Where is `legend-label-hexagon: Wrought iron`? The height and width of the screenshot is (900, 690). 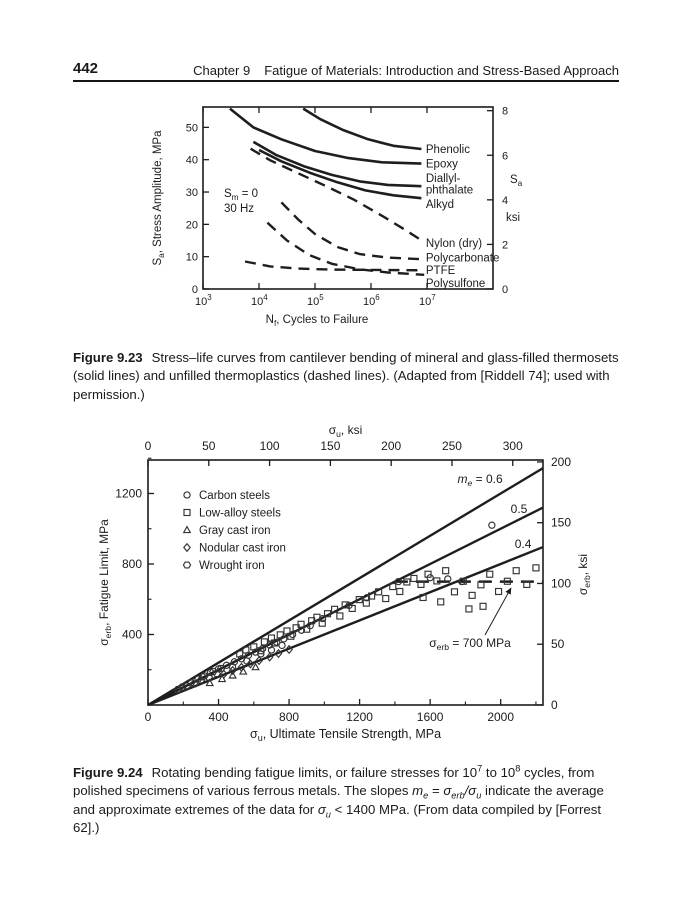
legend-label-hexagon: Wrought iron is located at coordinates (232, 566).